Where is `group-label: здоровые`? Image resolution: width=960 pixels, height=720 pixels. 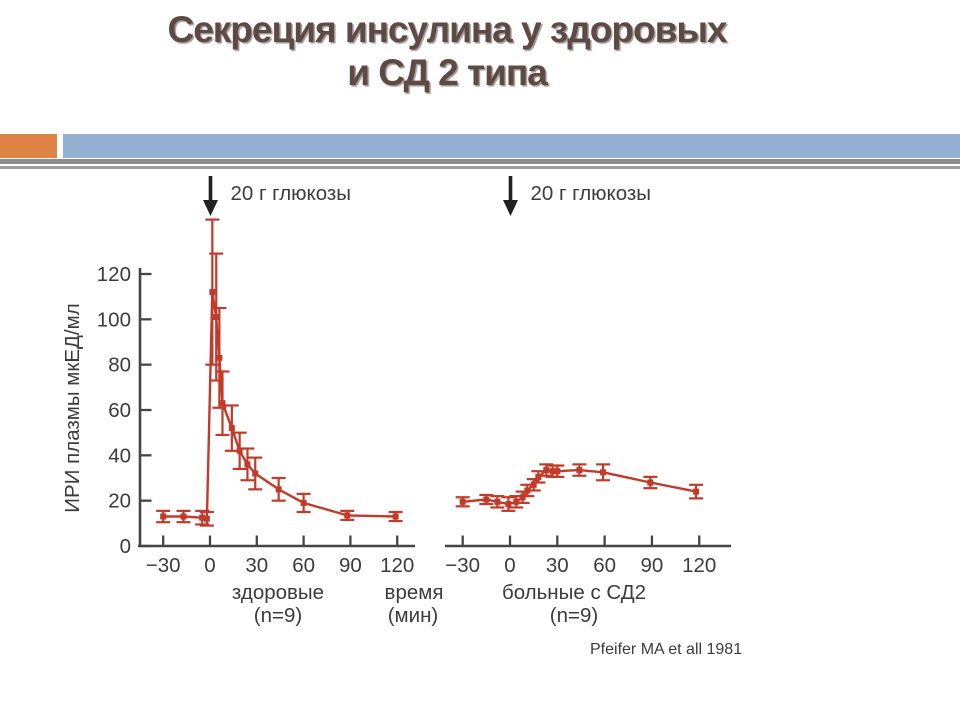 group-label: здоровые is located at coordinates (278, 592).